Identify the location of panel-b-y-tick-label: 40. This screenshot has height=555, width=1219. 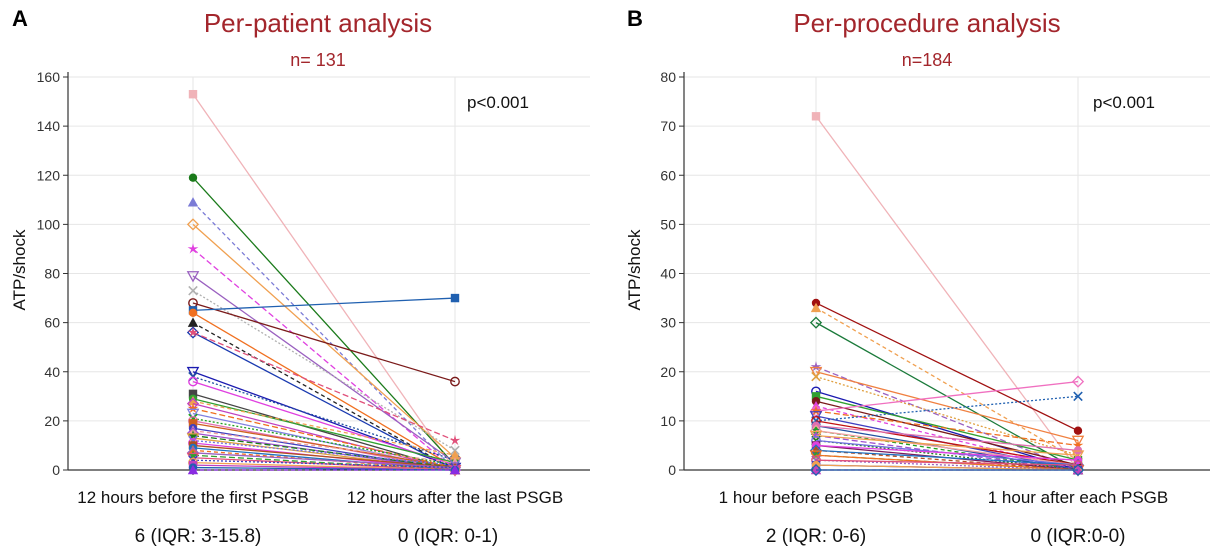
(668, 274).